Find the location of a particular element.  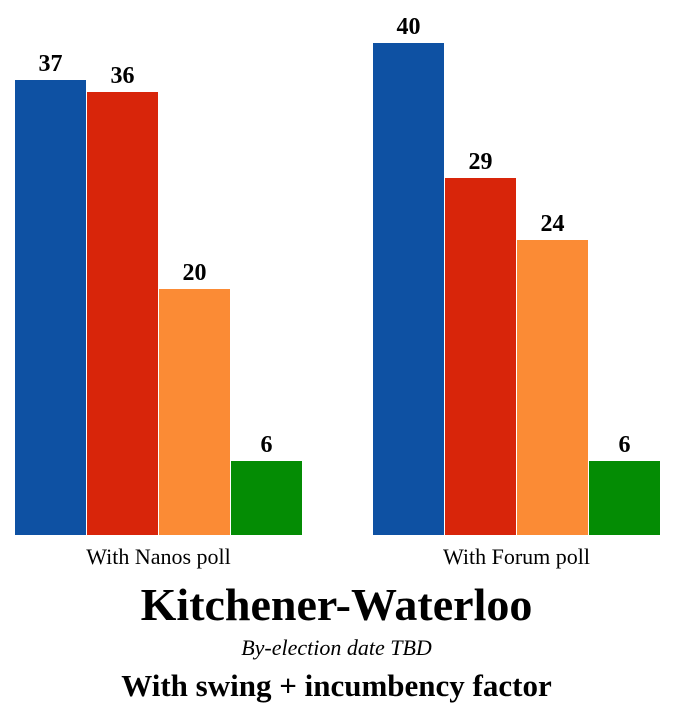

bar-value-label: 36 is located at coordinates (122, 76).